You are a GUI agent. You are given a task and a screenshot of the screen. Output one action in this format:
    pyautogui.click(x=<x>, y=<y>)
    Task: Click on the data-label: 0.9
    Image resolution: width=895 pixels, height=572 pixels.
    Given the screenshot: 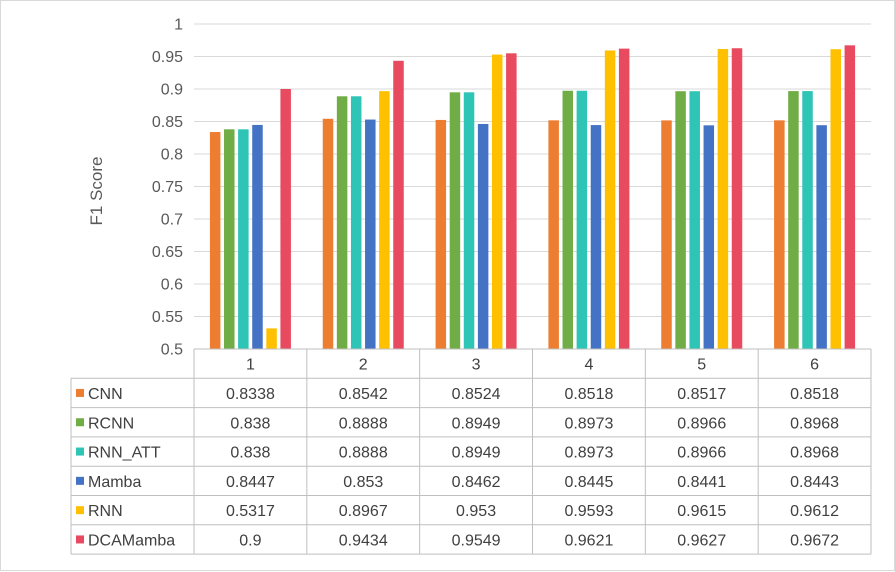 What is the action you would take?
    pyautogui.click(x=250, y=540)
    